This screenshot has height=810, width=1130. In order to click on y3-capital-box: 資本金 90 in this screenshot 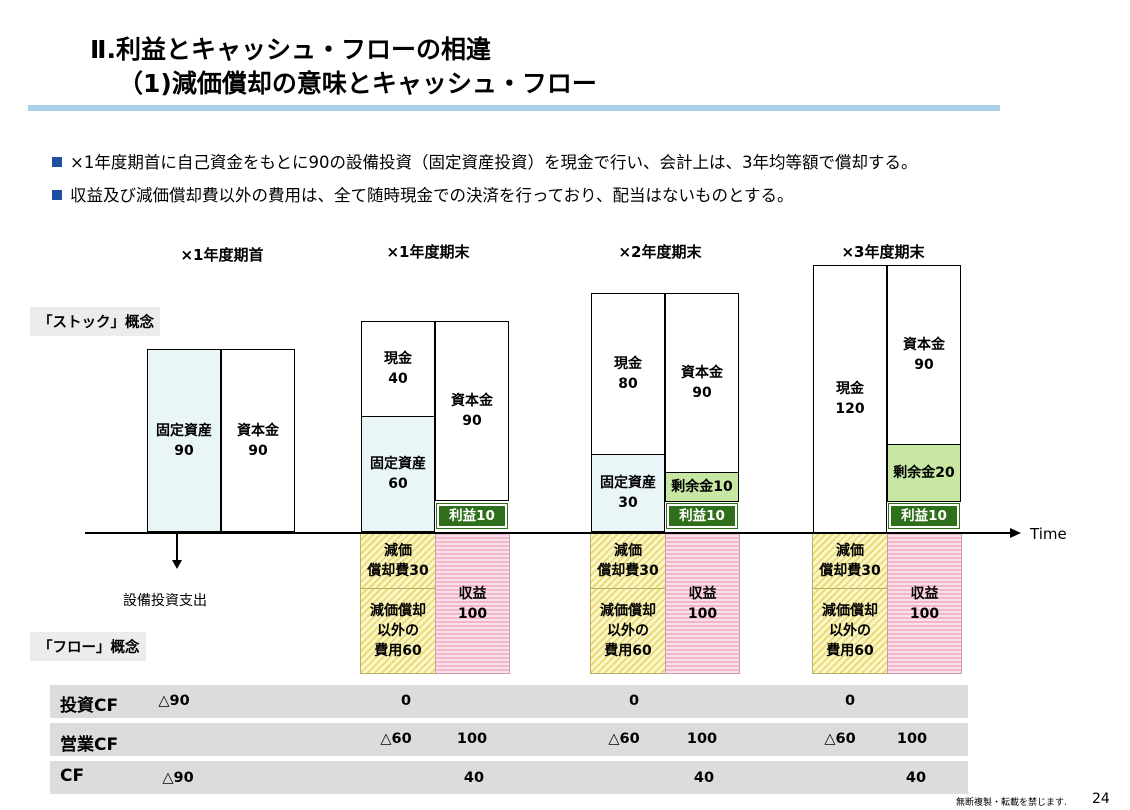, I will do `click(924, 355)`.